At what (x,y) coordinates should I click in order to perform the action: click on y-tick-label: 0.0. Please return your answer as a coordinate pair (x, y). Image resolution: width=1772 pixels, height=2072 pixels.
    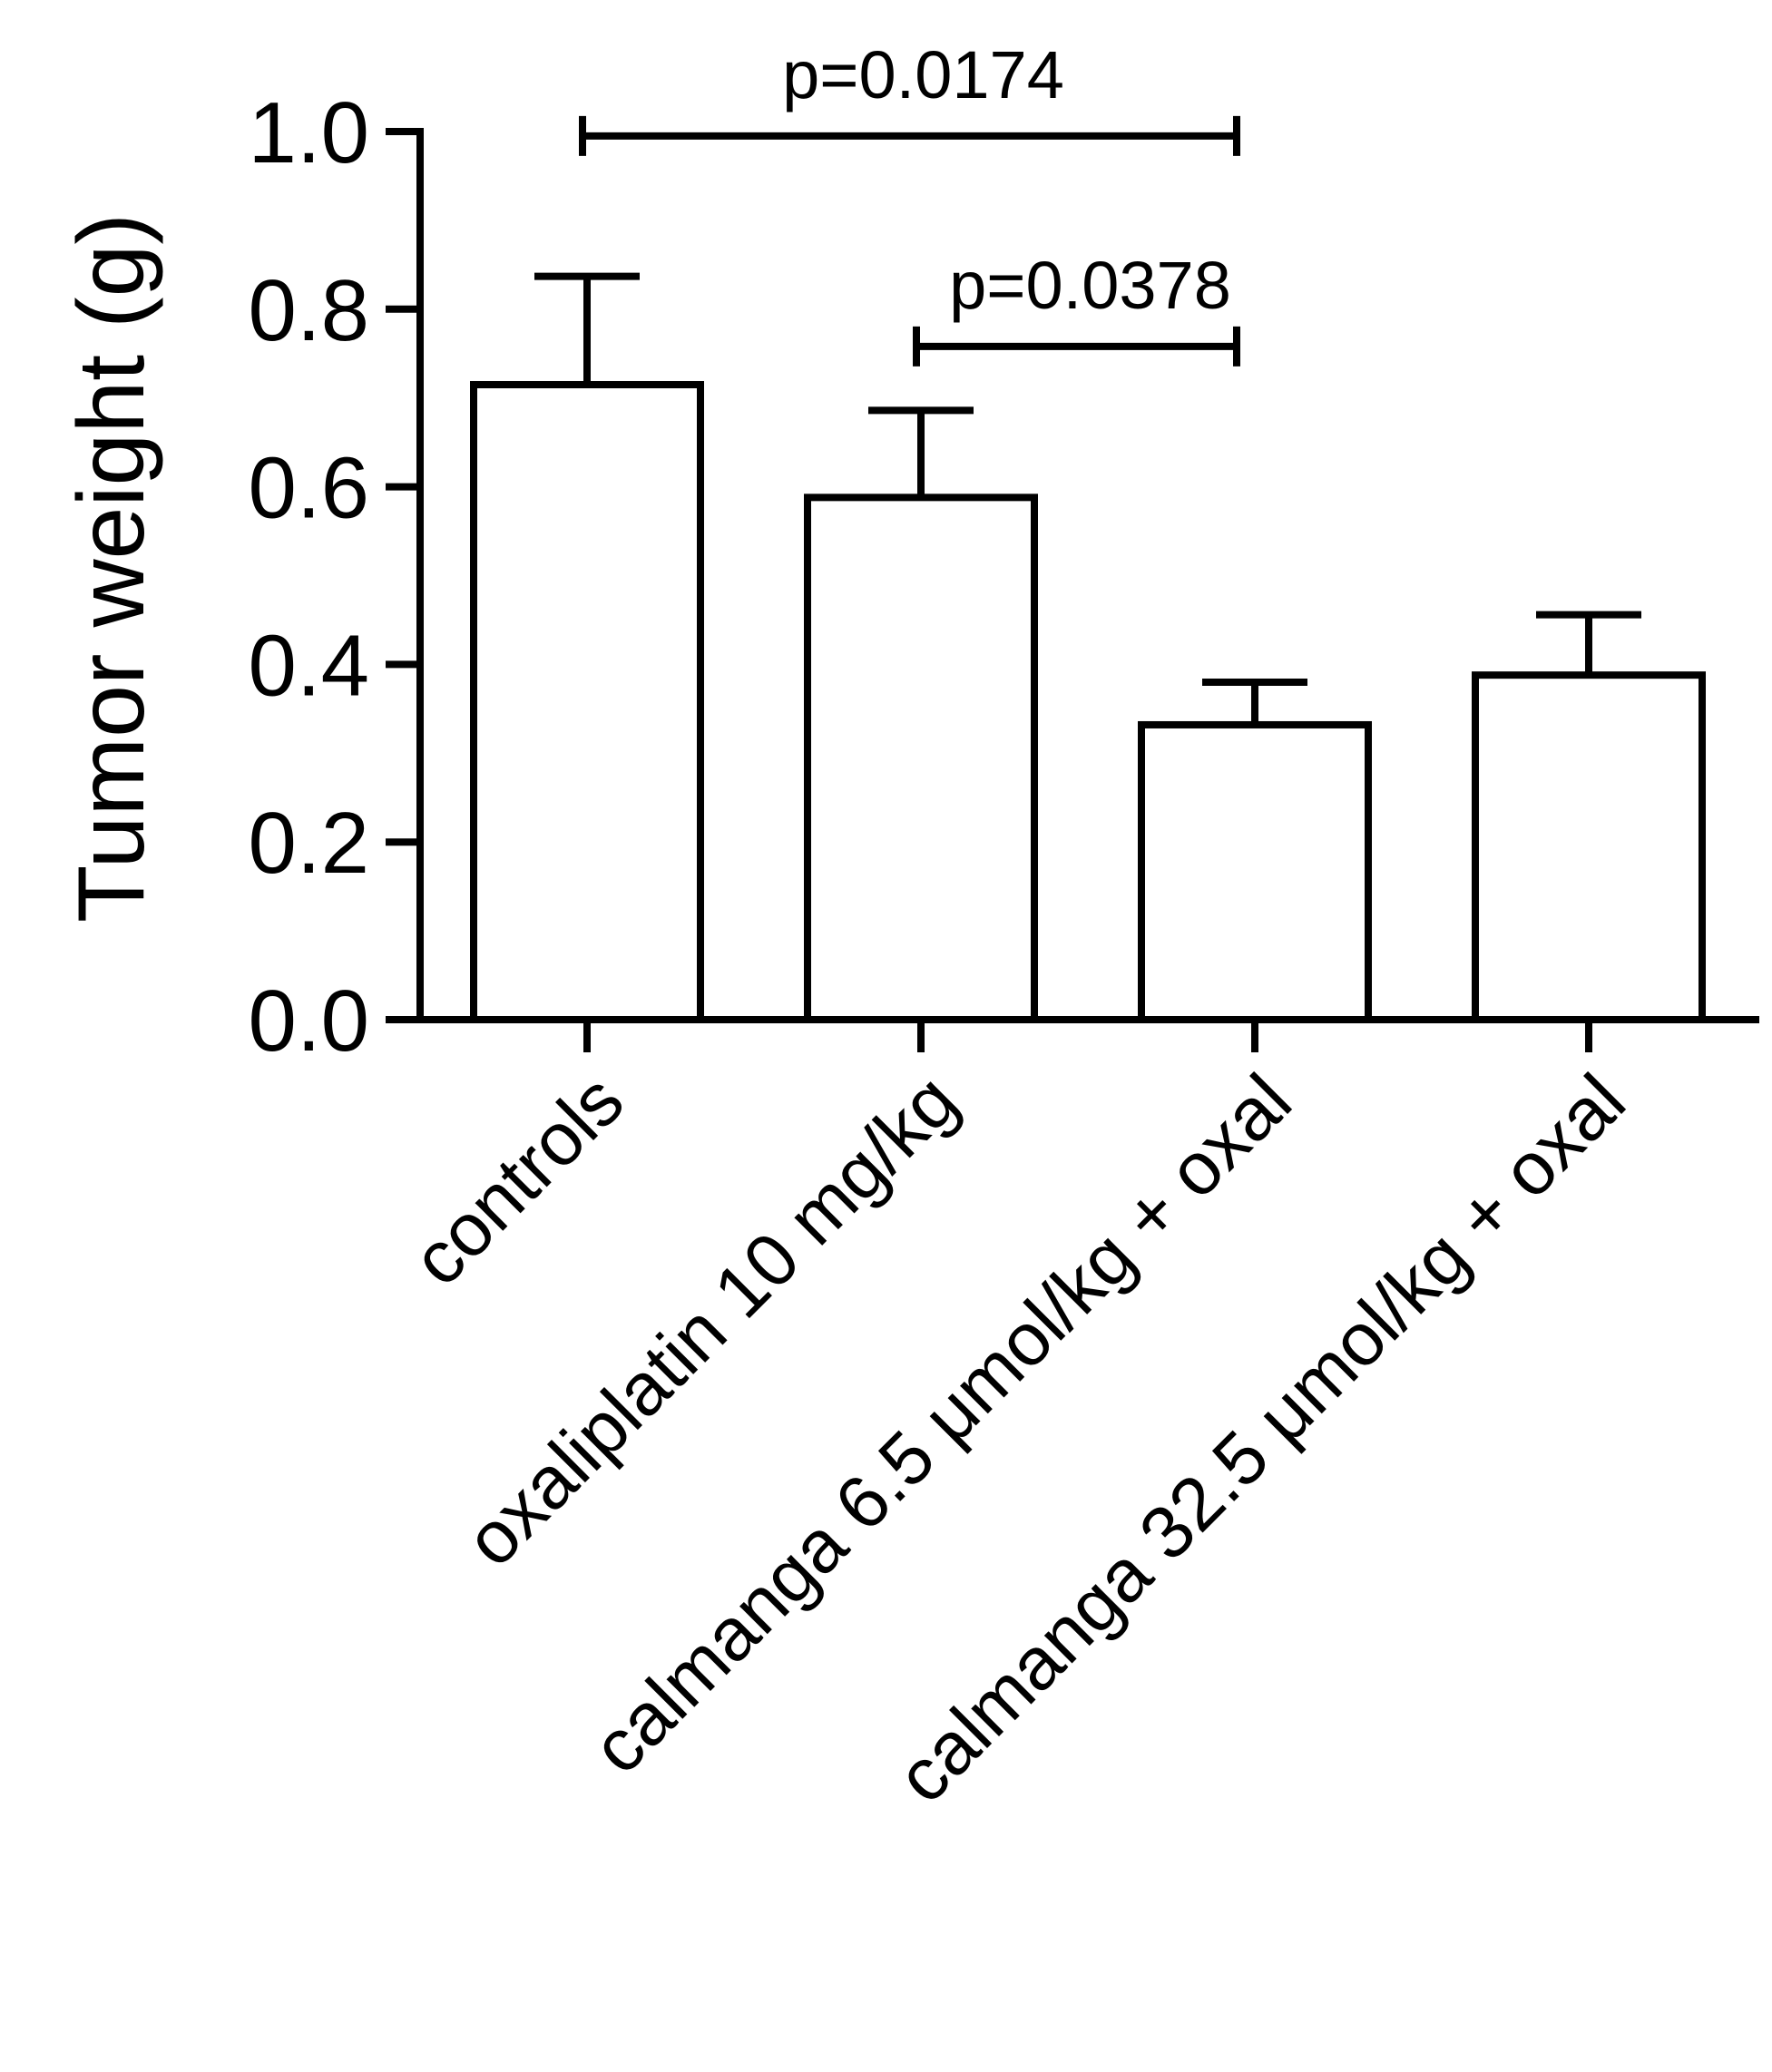
    Looking at the image, I should click on (309, 1021).